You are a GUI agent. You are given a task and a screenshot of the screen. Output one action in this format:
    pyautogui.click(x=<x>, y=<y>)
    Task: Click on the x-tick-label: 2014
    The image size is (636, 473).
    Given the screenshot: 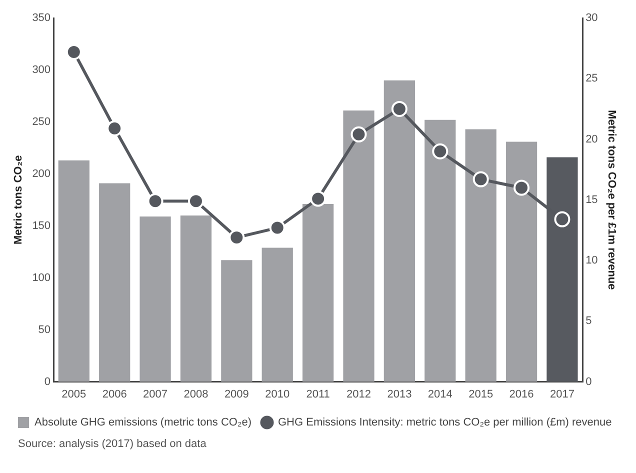 What is the action you would take?
    pyautogui.click(x=440, y=394)
    